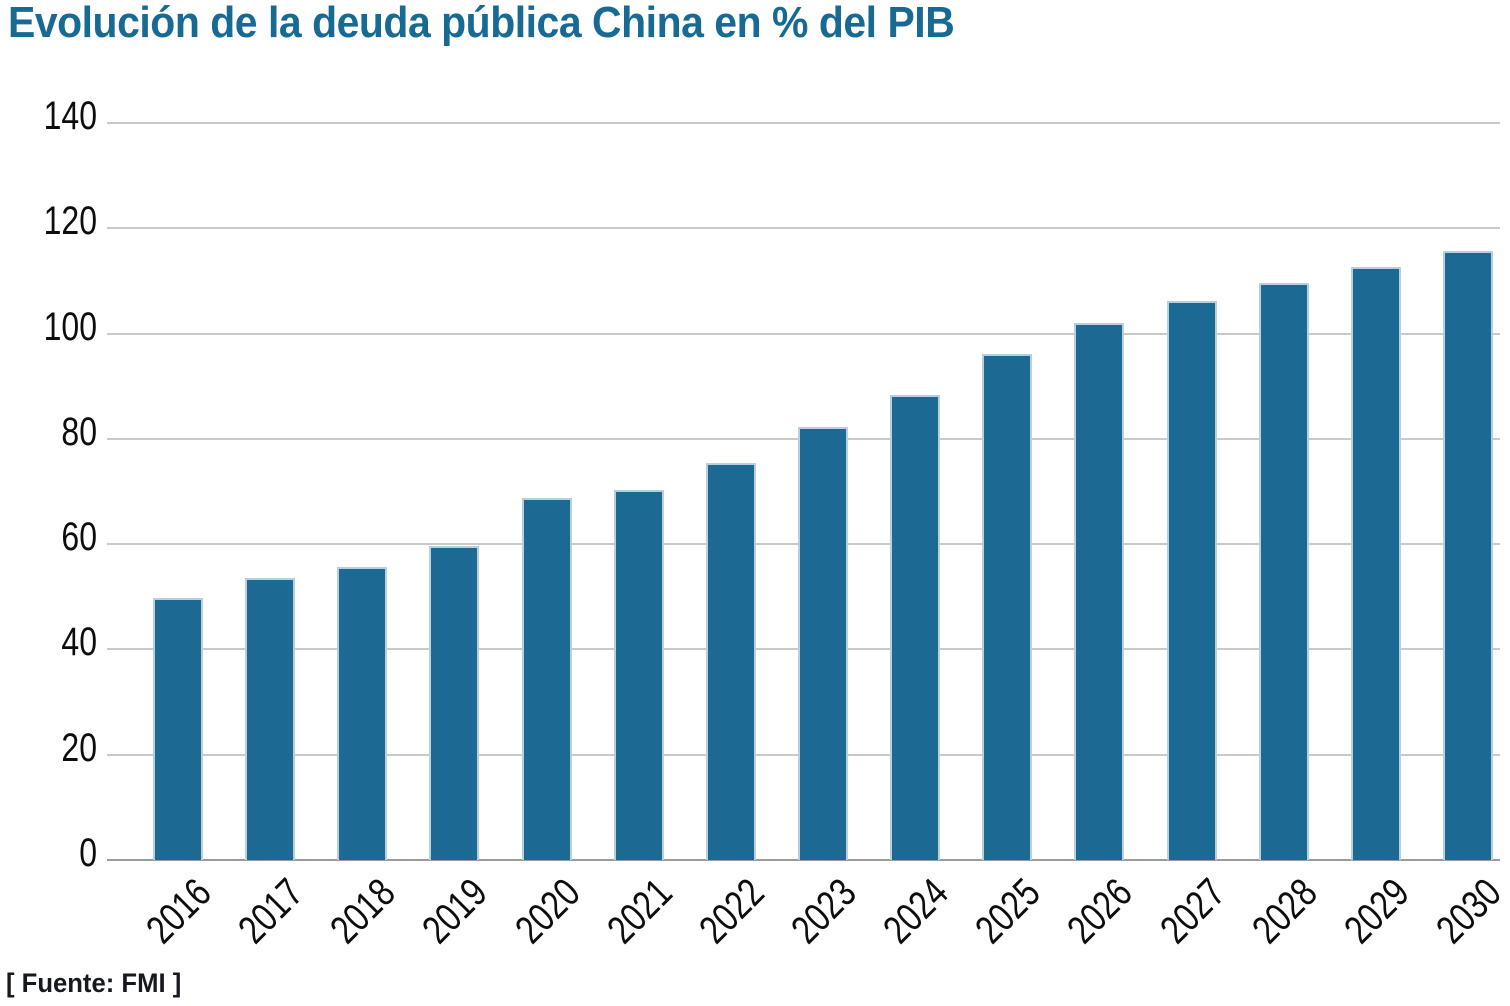 This screenshot has height=1006, width=1510. What do you see at coordinates (179, 911) in the screenshot?
I see `x-tick-label-text: 2016` at bounding box center [179, 911].